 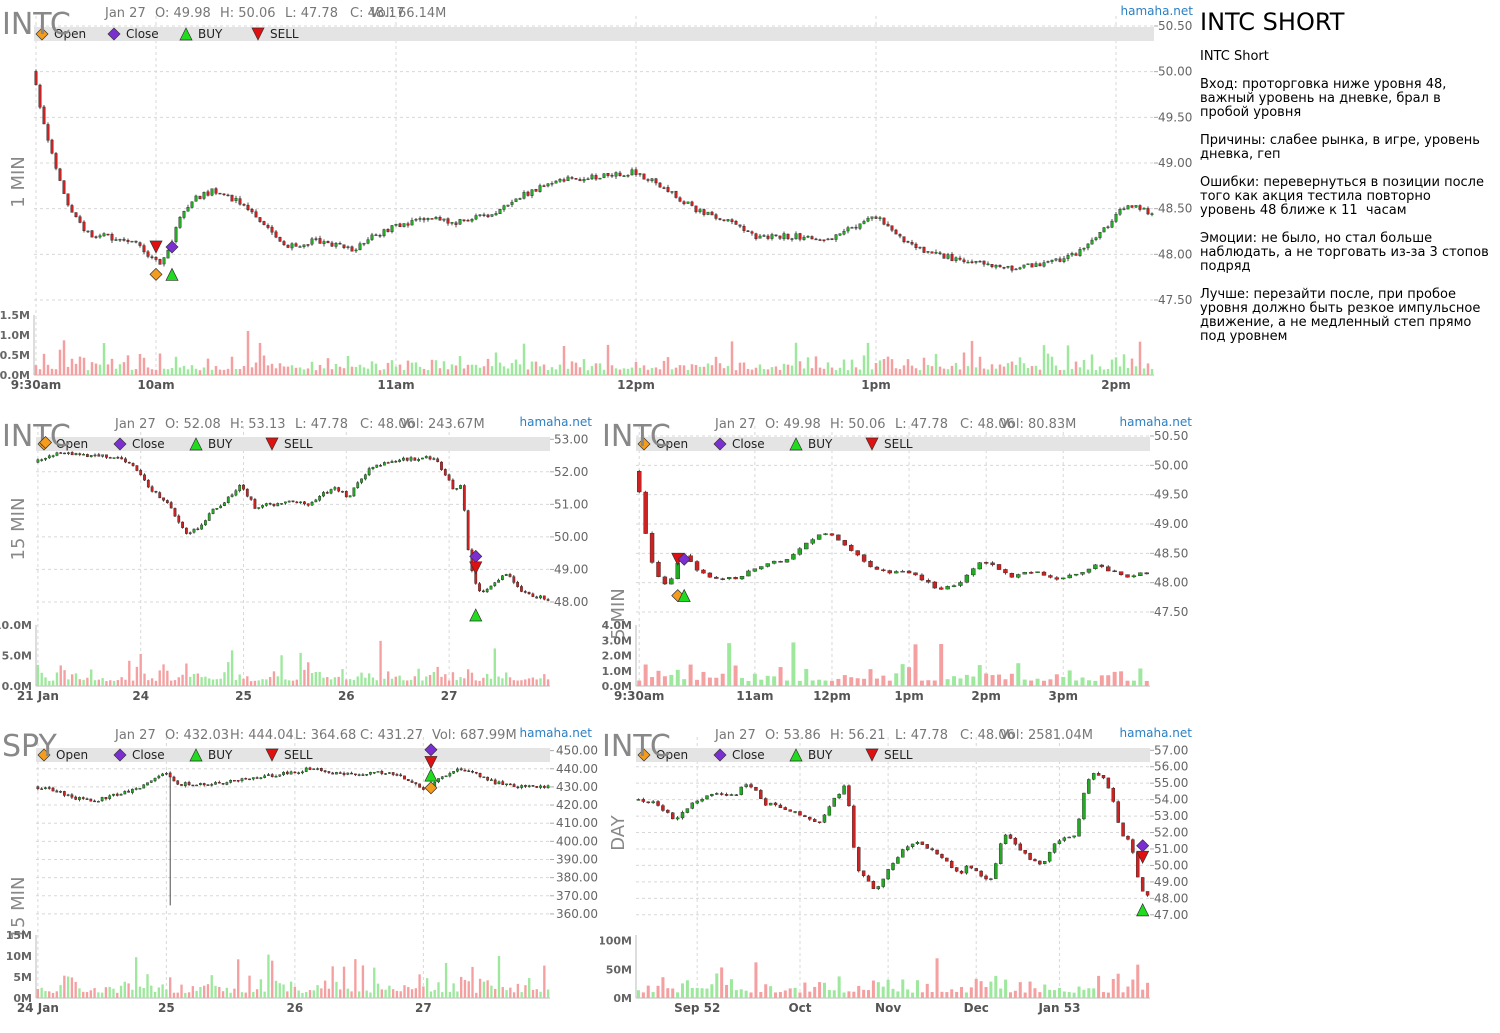 I want to click on legend-close-label: Close, so click(x=148, y=444).